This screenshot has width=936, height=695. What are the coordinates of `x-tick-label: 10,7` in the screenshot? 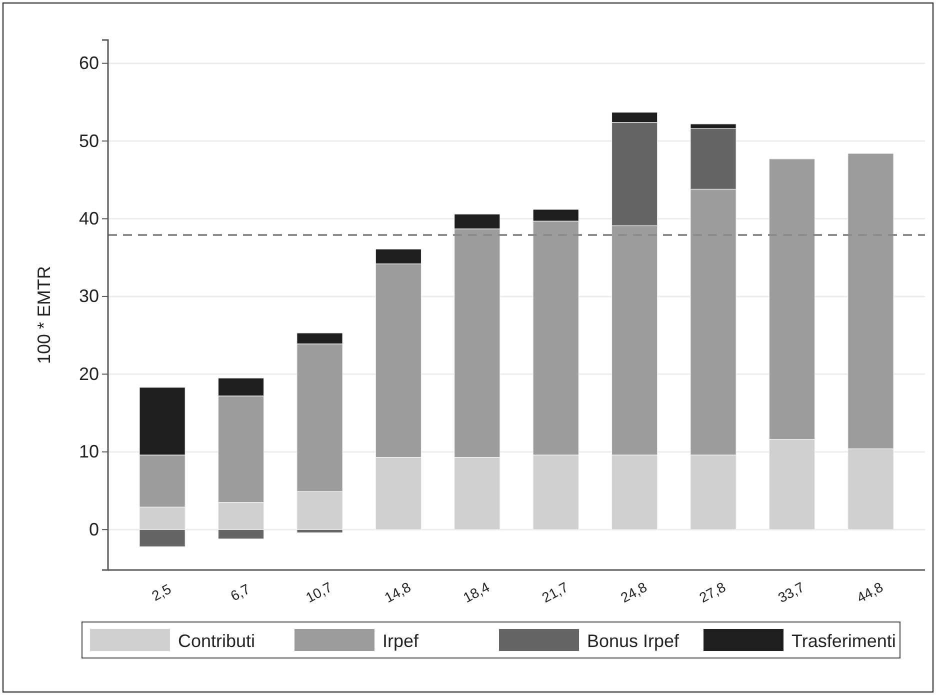 It's located at (319, 592).